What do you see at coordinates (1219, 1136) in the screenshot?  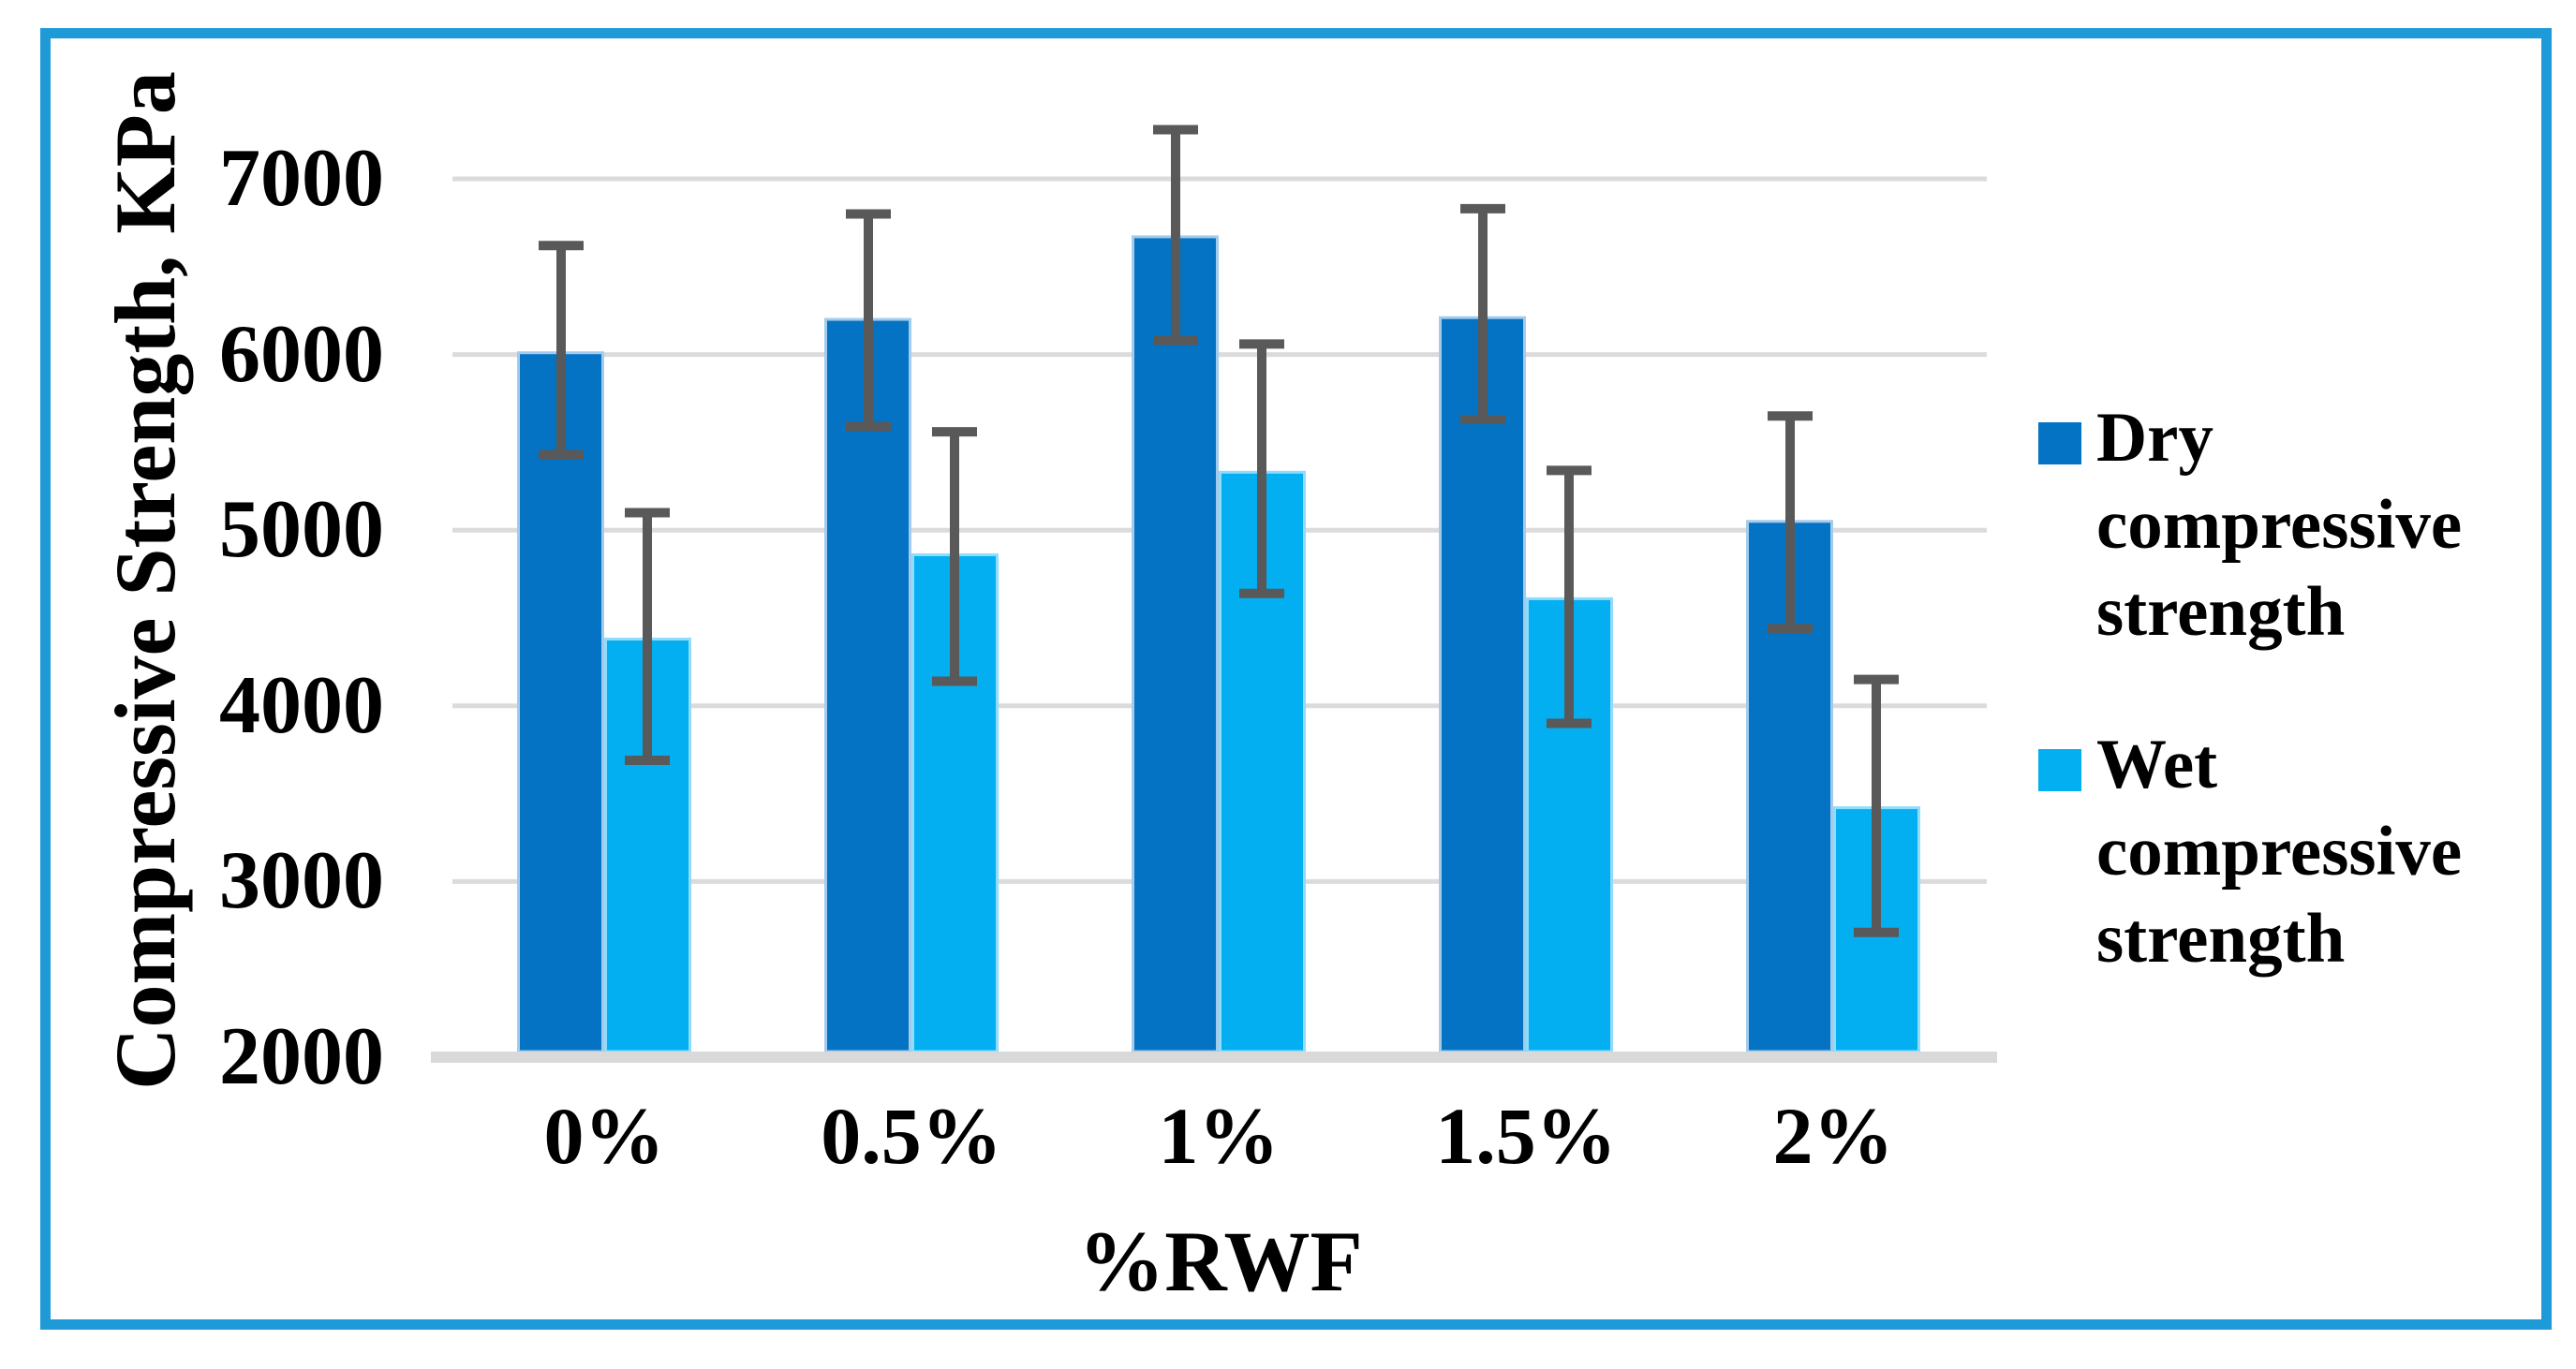 I see `x-category-label: 1%` at bounding box center [1219, 1136].